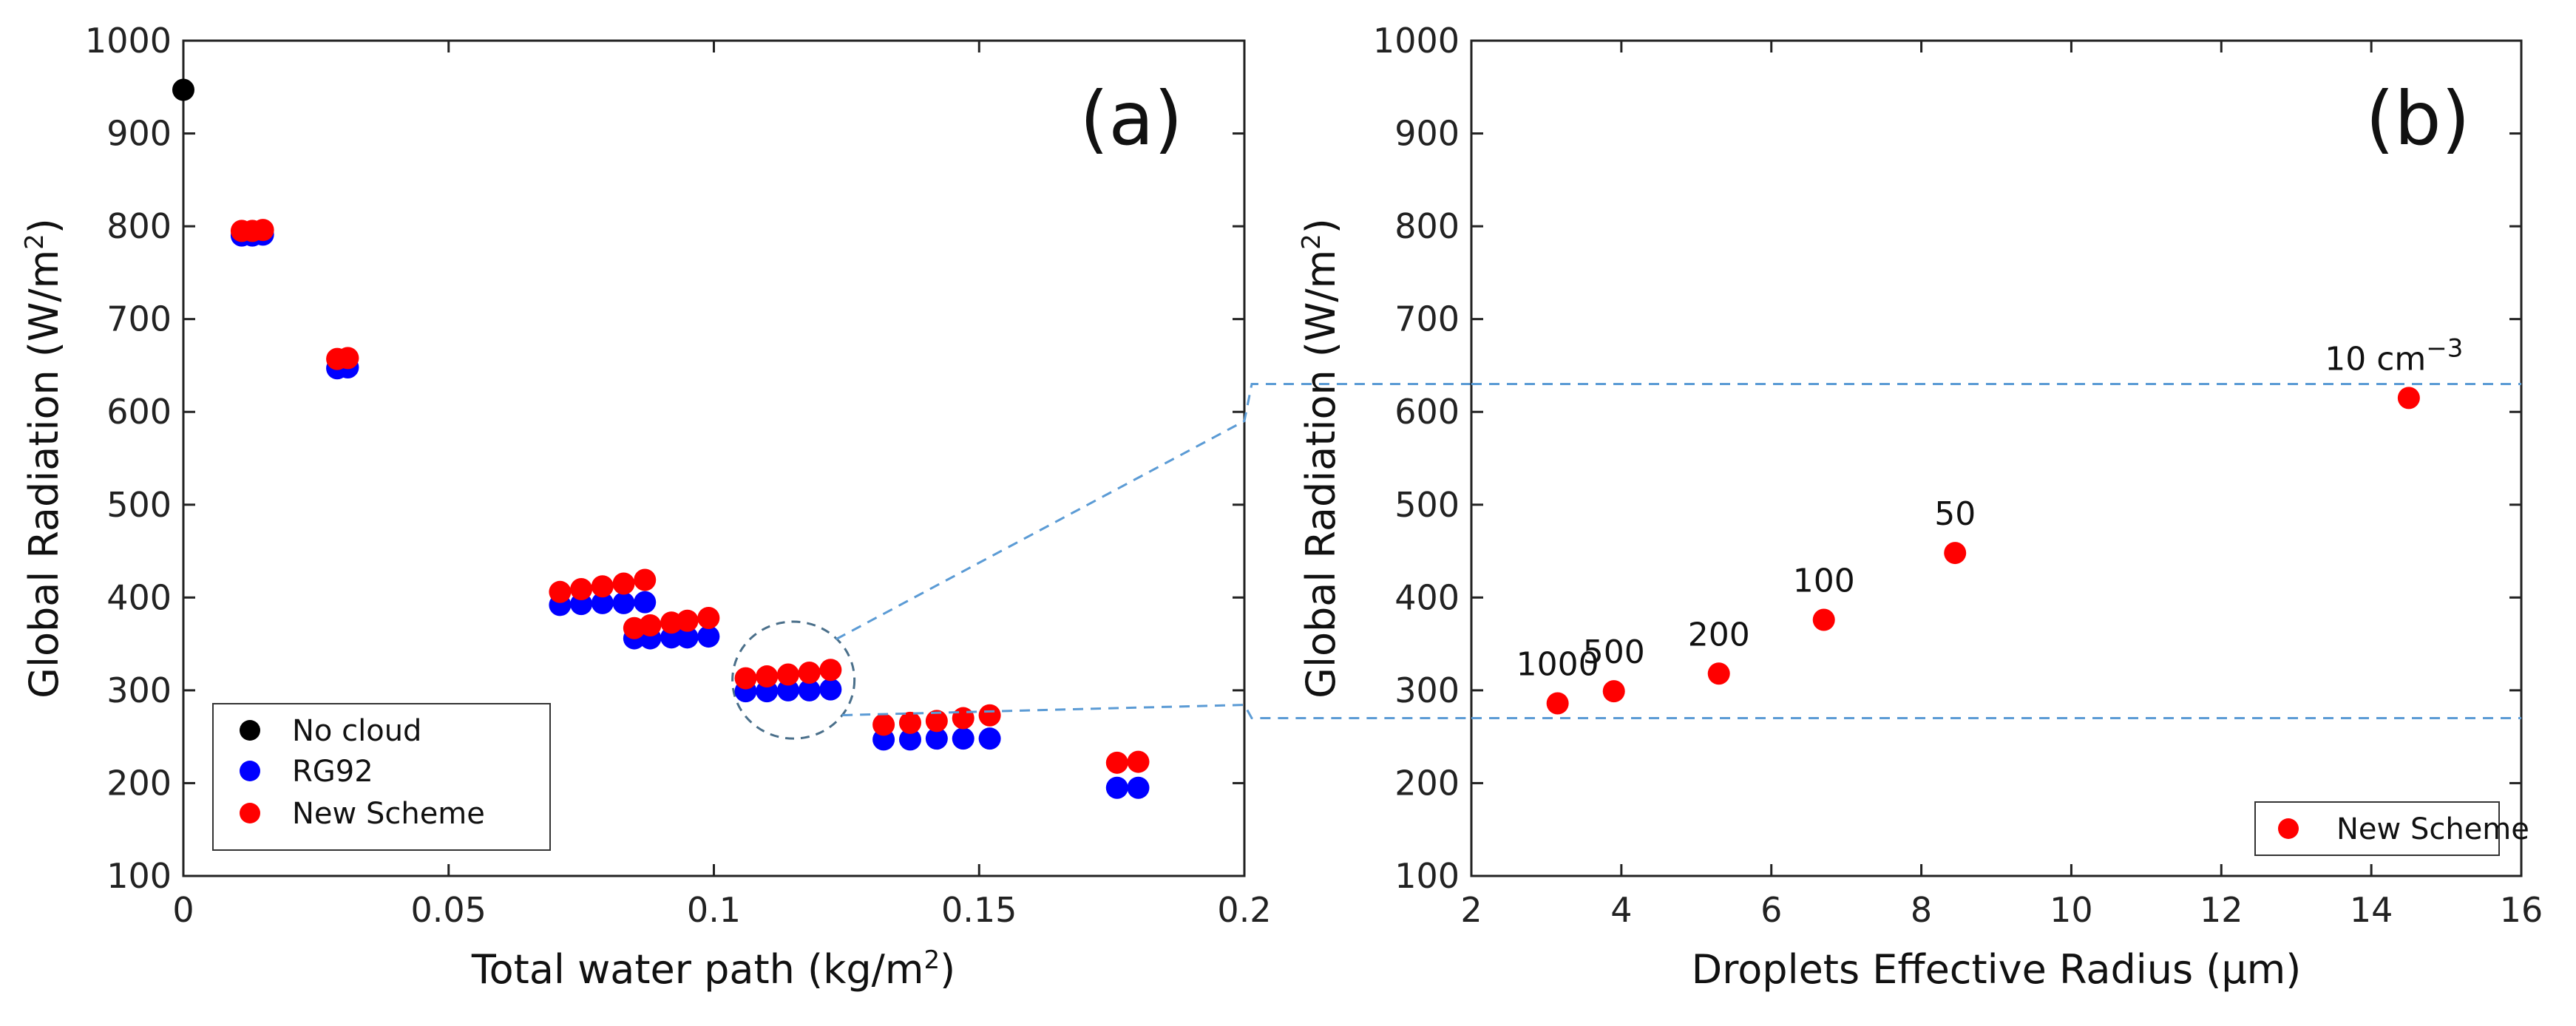  I want to click on no-cloud-point, so click(183, 89).